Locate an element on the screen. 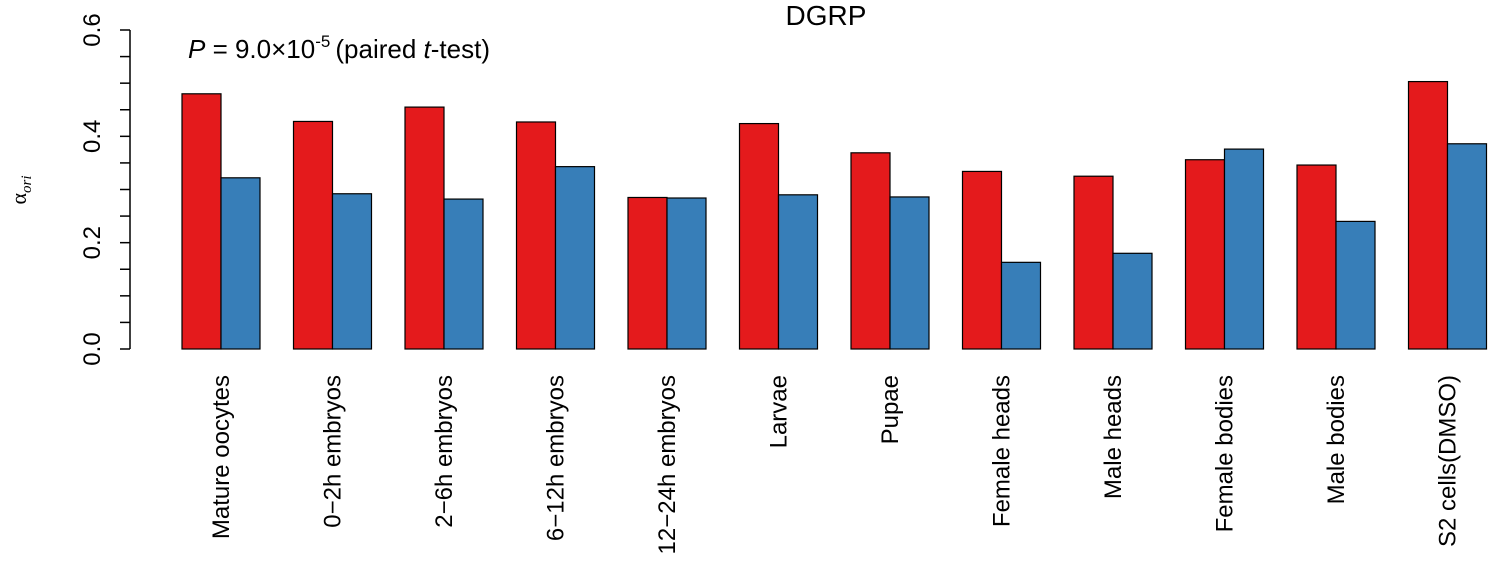  x-tick-label: Female bodies is located at coordinates (1225, 453).